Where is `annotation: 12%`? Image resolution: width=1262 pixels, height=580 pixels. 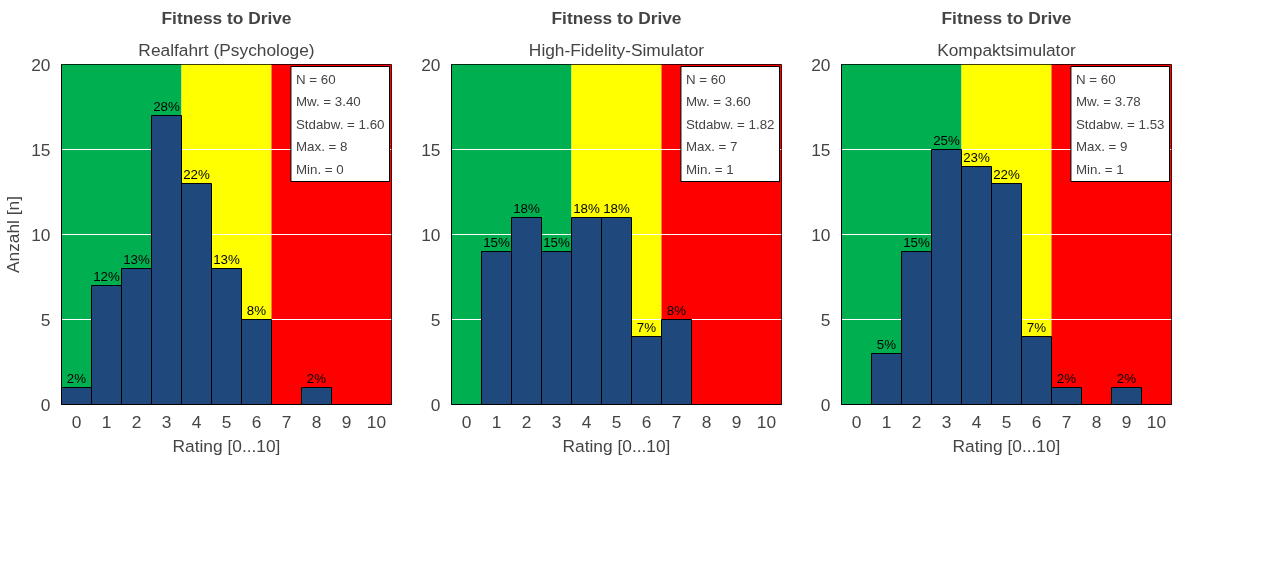 annotation: 12% is located at coordinates (106, 276).